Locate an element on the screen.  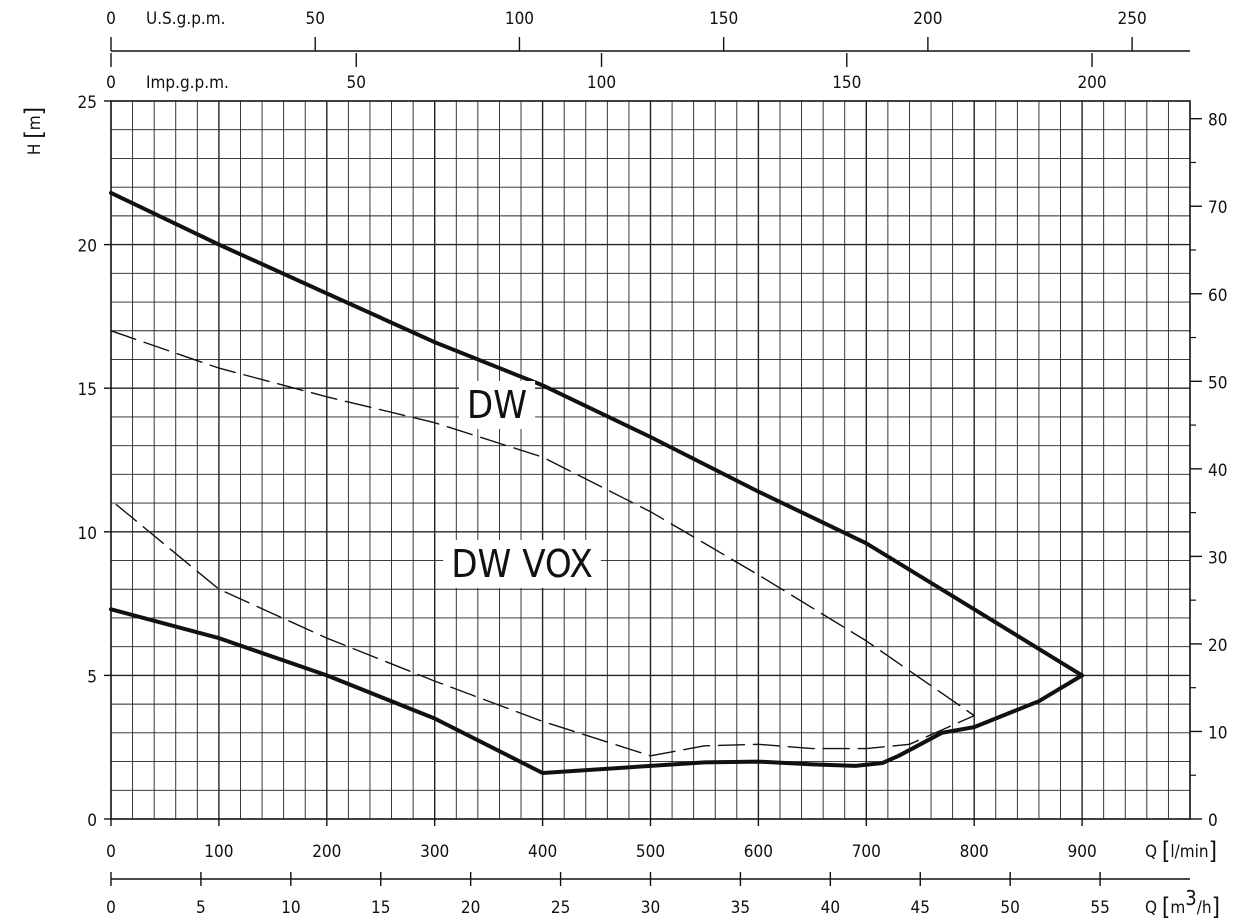
x-tick-label-lpm: 200 is located at coordinates (326, 852).